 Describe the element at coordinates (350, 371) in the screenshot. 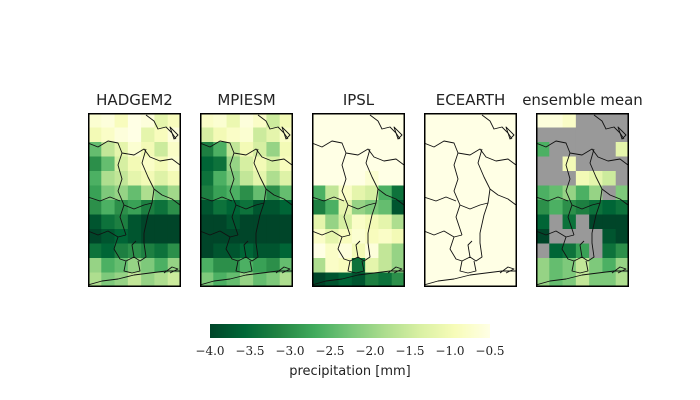

I see `colorbar-label: precipitation [mm]` at that location.